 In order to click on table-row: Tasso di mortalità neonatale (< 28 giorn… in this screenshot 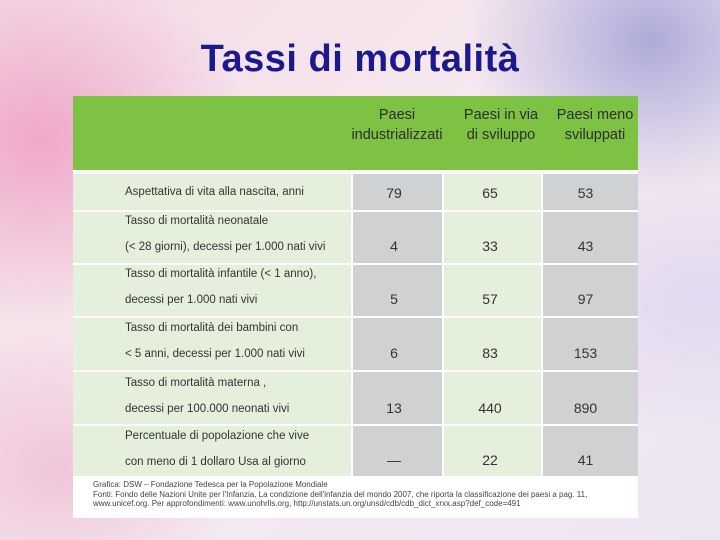, I will do `click(355, 238)`.